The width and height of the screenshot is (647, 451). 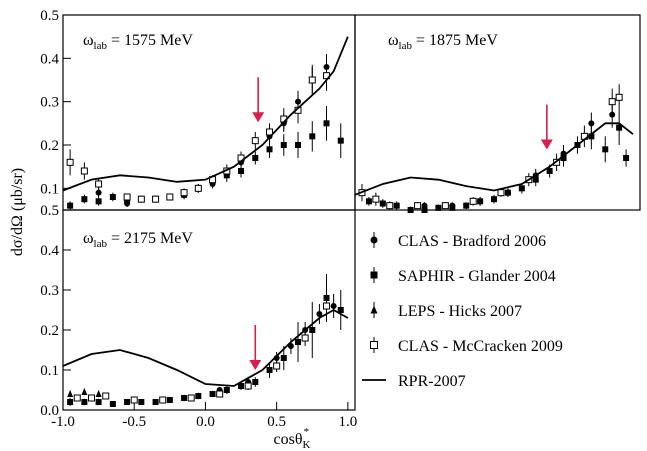 What do you see at coordinates (472, 241) in the screenshot?
I see `legend-label: CLAS - Bradford 2006` at bounding box center [472, 241].